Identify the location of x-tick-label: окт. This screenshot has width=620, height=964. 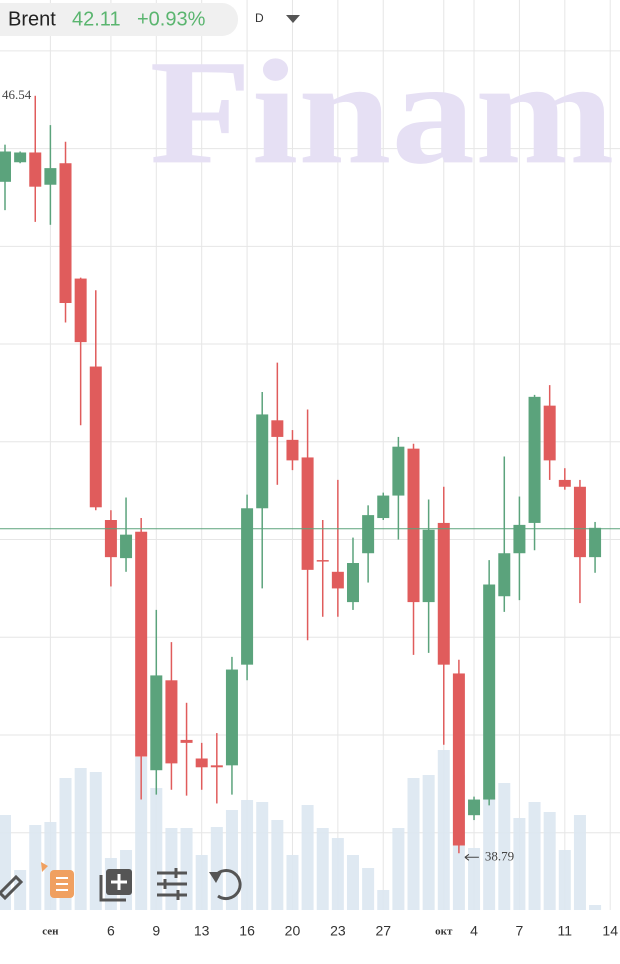
(444, 932).